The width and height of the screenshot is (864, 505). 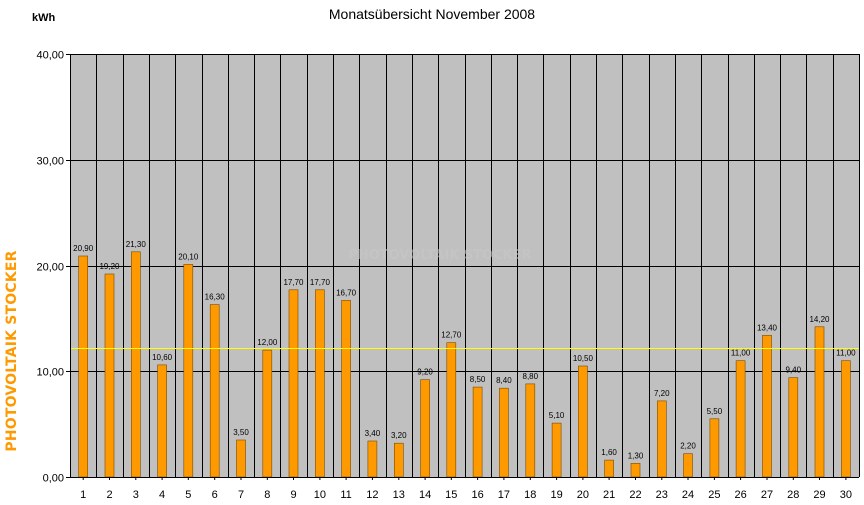 What do you see at coordinates (215, 495) in the screenshot?
I see `x-tick-label: 6` at bounding box center [215, 495].